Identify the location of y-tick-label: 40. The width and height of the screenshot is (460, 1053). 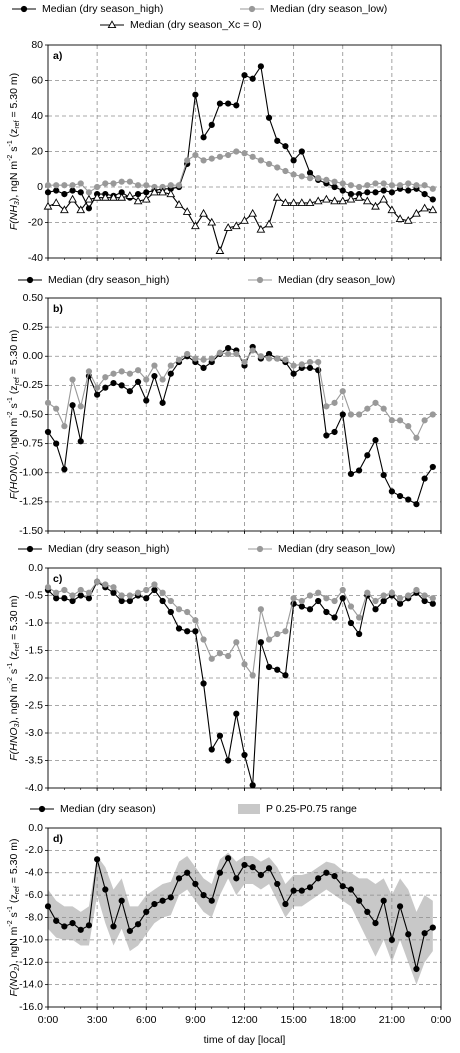
(37, 116).